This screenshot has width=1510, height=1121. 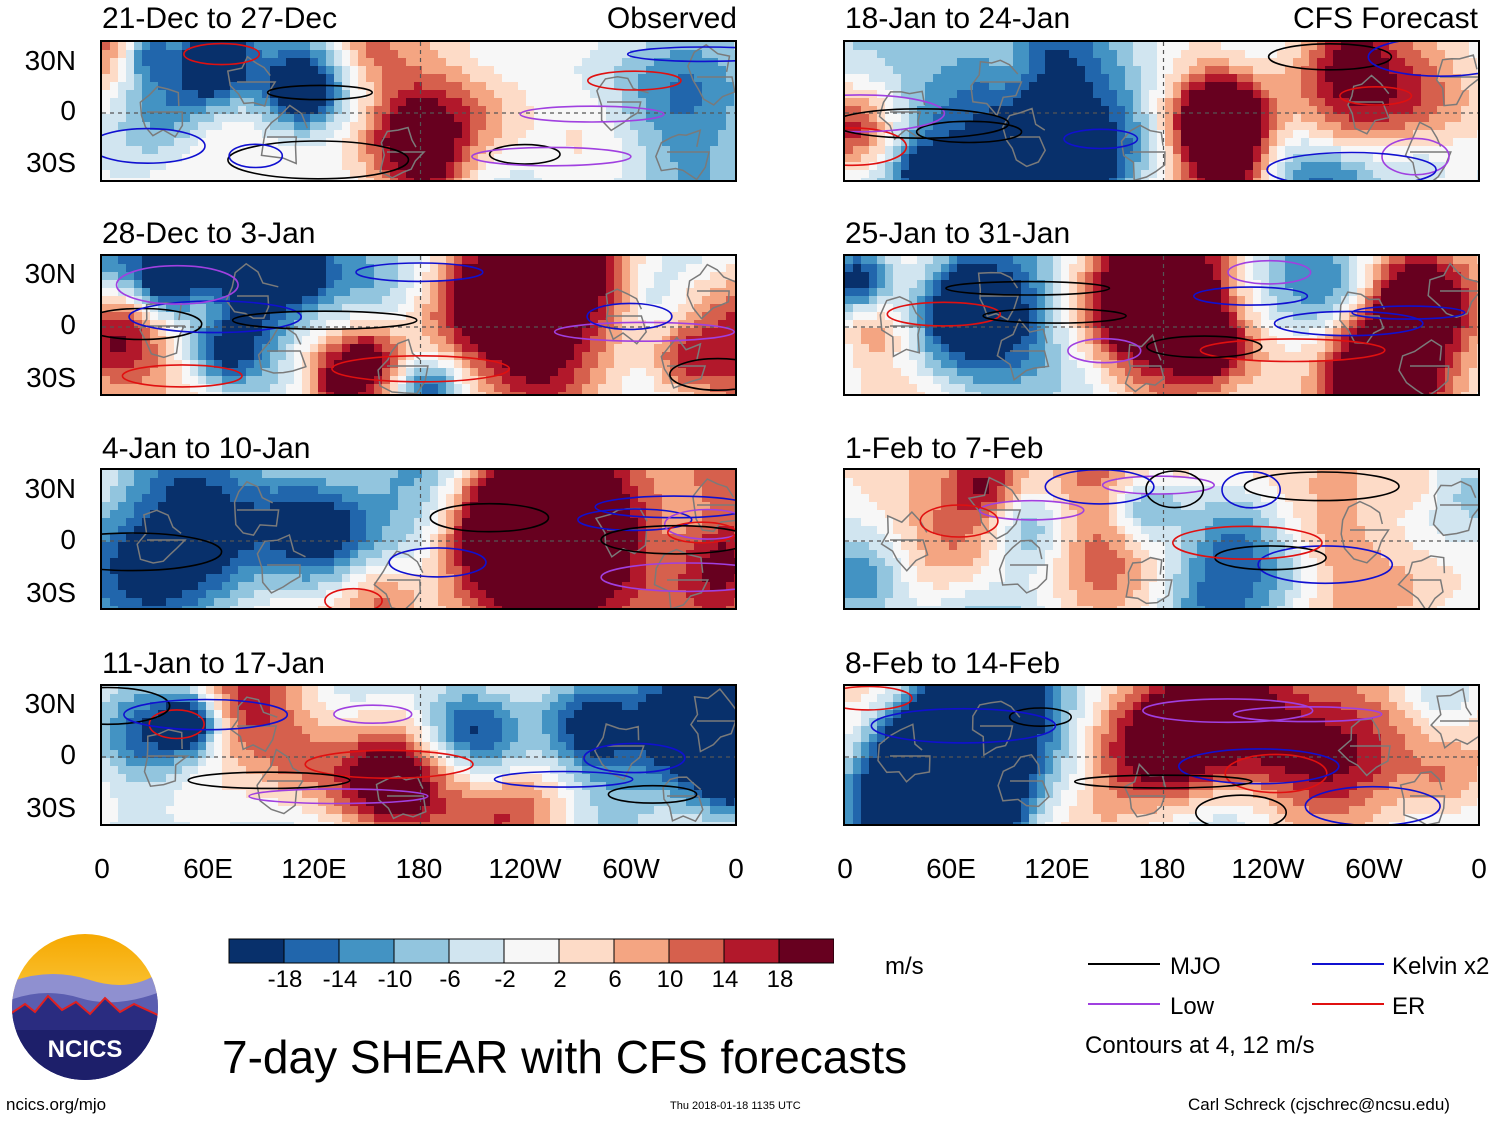 What do you see at coordinates (560, 979) in the screenshot?
I see `colorbar-label: 2` at bounding box center [560, 979].